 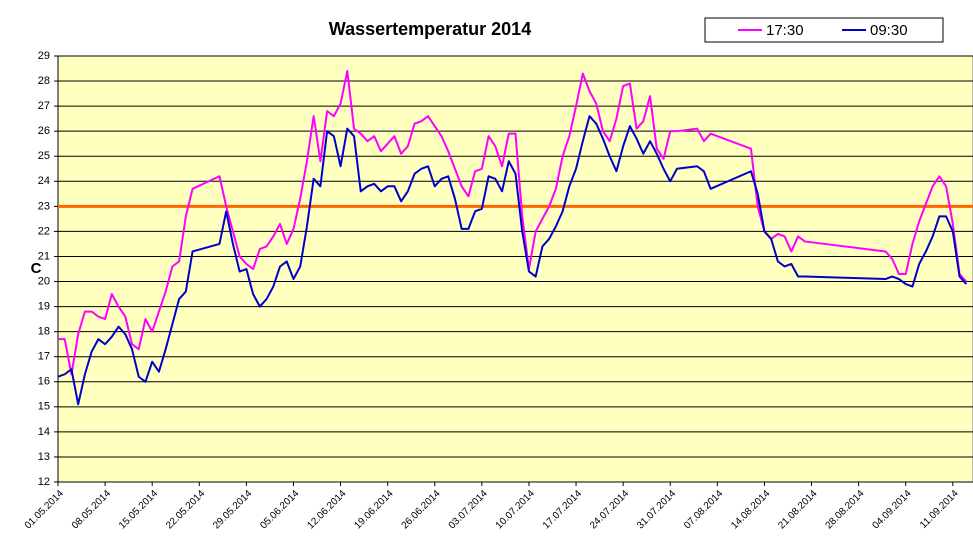 What do you see at coordinates (892, 509) in the screenshot?
I see `x-tick-label: 04.09.2014` at bounding box center [892, 509].